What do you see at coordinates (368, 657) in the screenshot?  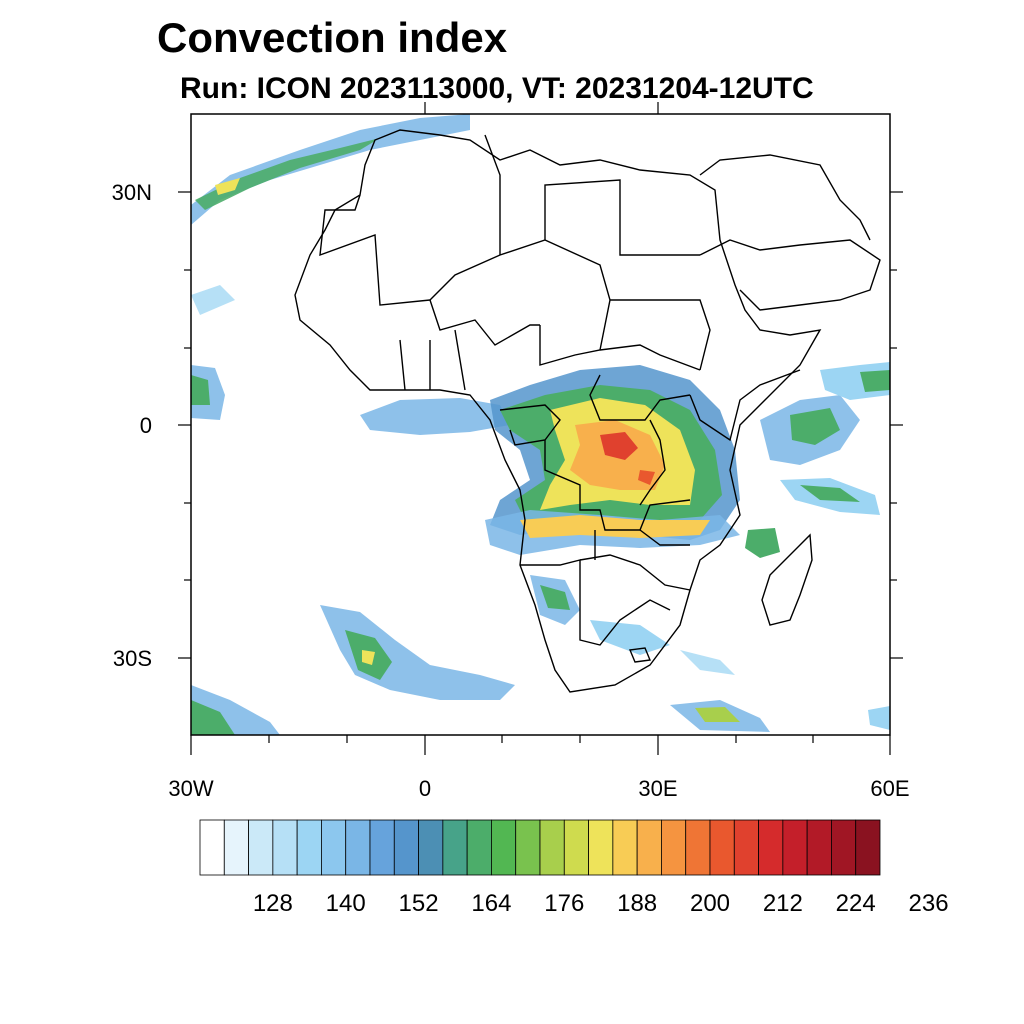 I see `convection-peak-south-atlantic` at bounding box center [368, 657].